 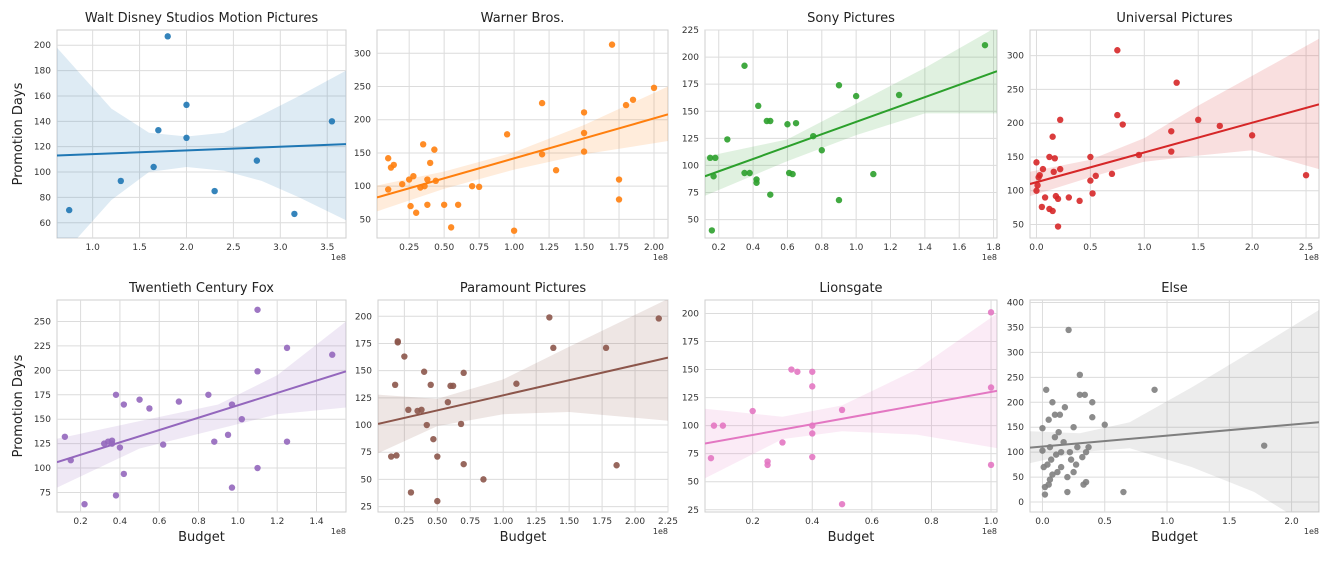 What do you see at coordinates (1015, 353) in the screenshot?
I see `y-tick-label: 300` at bounding box center [1015, 353].